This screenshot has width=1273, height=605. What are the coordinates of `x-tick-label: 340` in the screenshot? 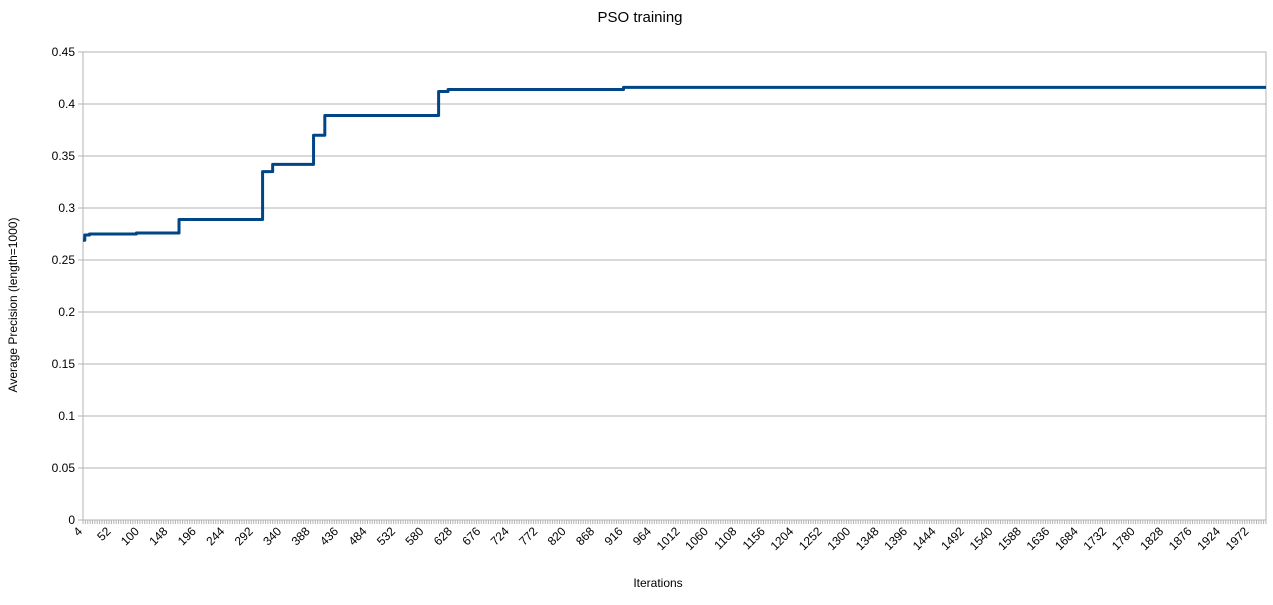 It's located at (272, 536).